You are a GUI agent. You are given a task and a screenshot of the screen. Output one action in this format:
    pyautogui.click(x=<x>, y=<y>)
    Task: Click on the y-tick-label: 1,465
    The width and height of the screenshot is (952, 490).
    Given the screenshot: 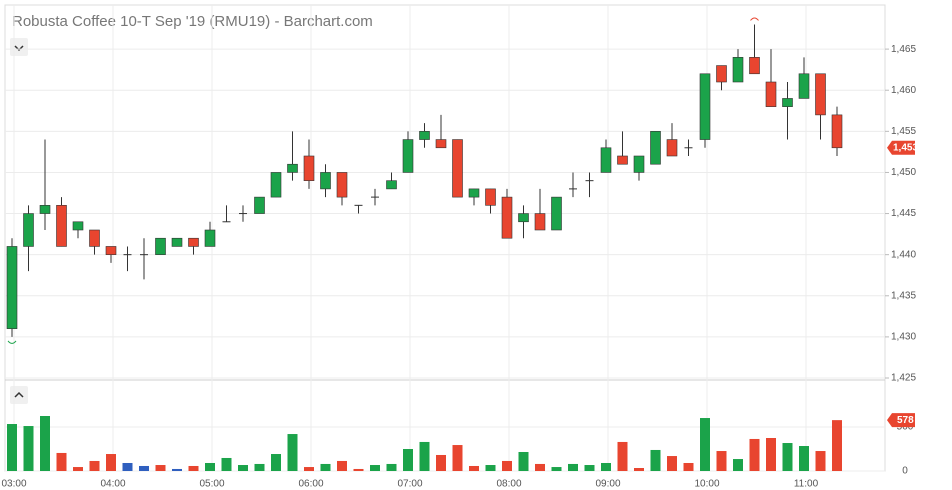 What is the action you would take?
    pyautogui.click(x=903, y=49)
    